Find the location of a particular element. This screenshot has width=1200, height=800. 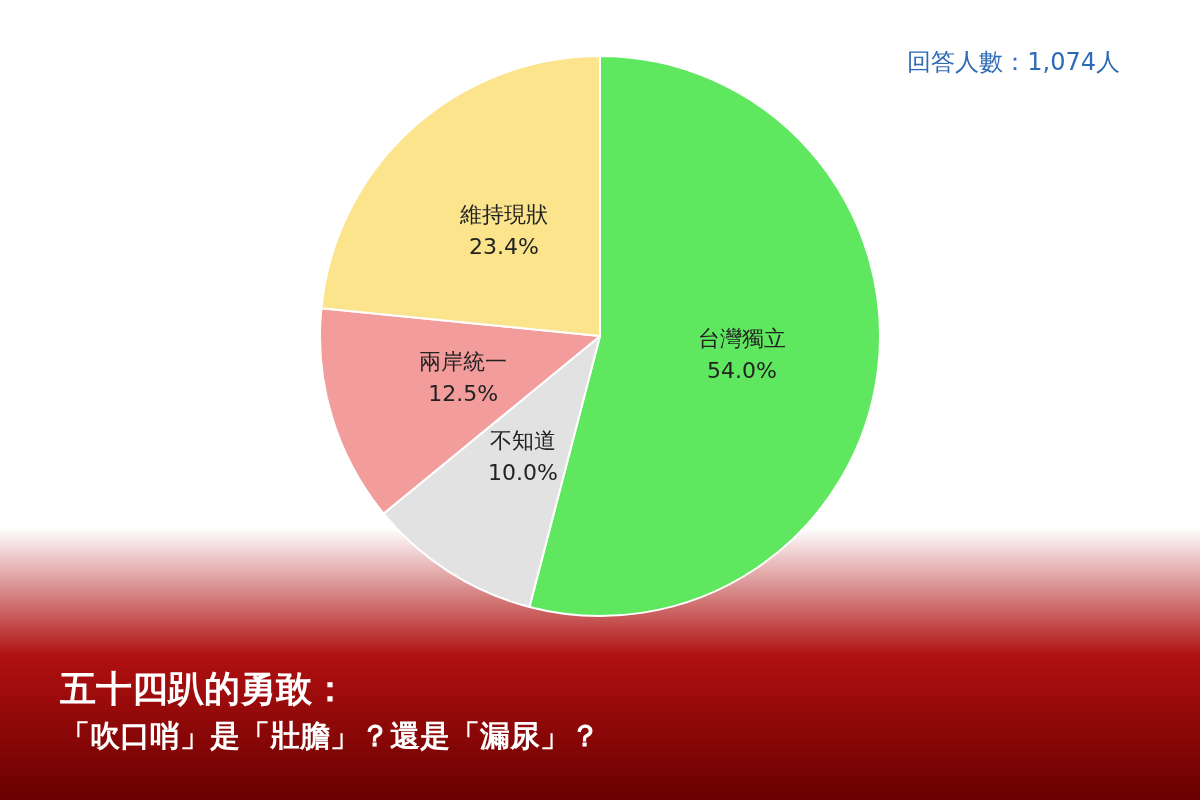

data-label: 12.5% is located at coordinates (463, 393).